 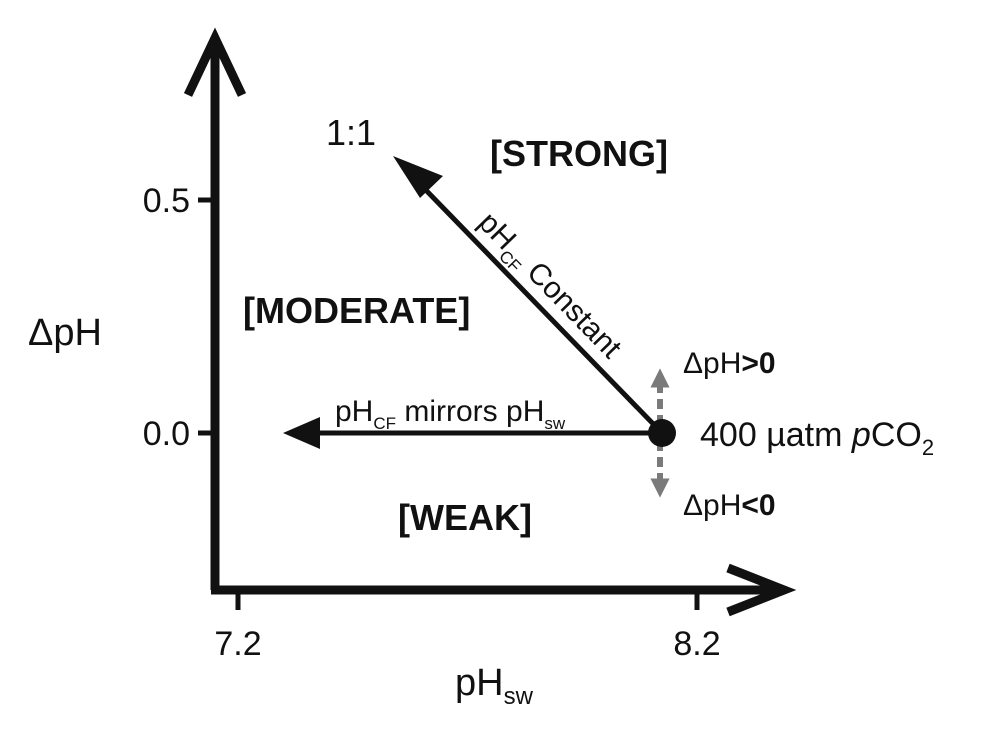 I want to click on dph-neg-op: <0, so click(x=758, y=505).